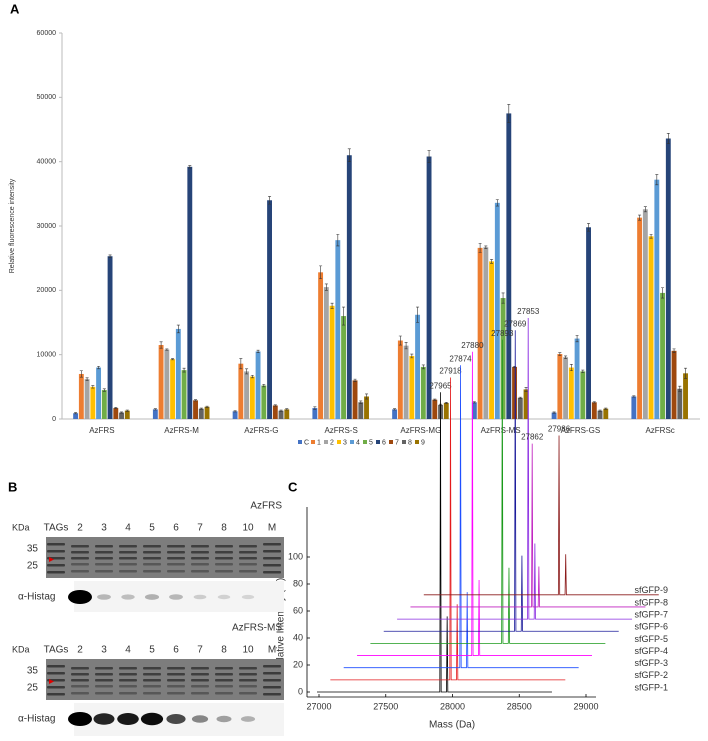  Describe the element at coordinates (295, 556) in the screenshot. I see `y-tick-label: 100` at that location.